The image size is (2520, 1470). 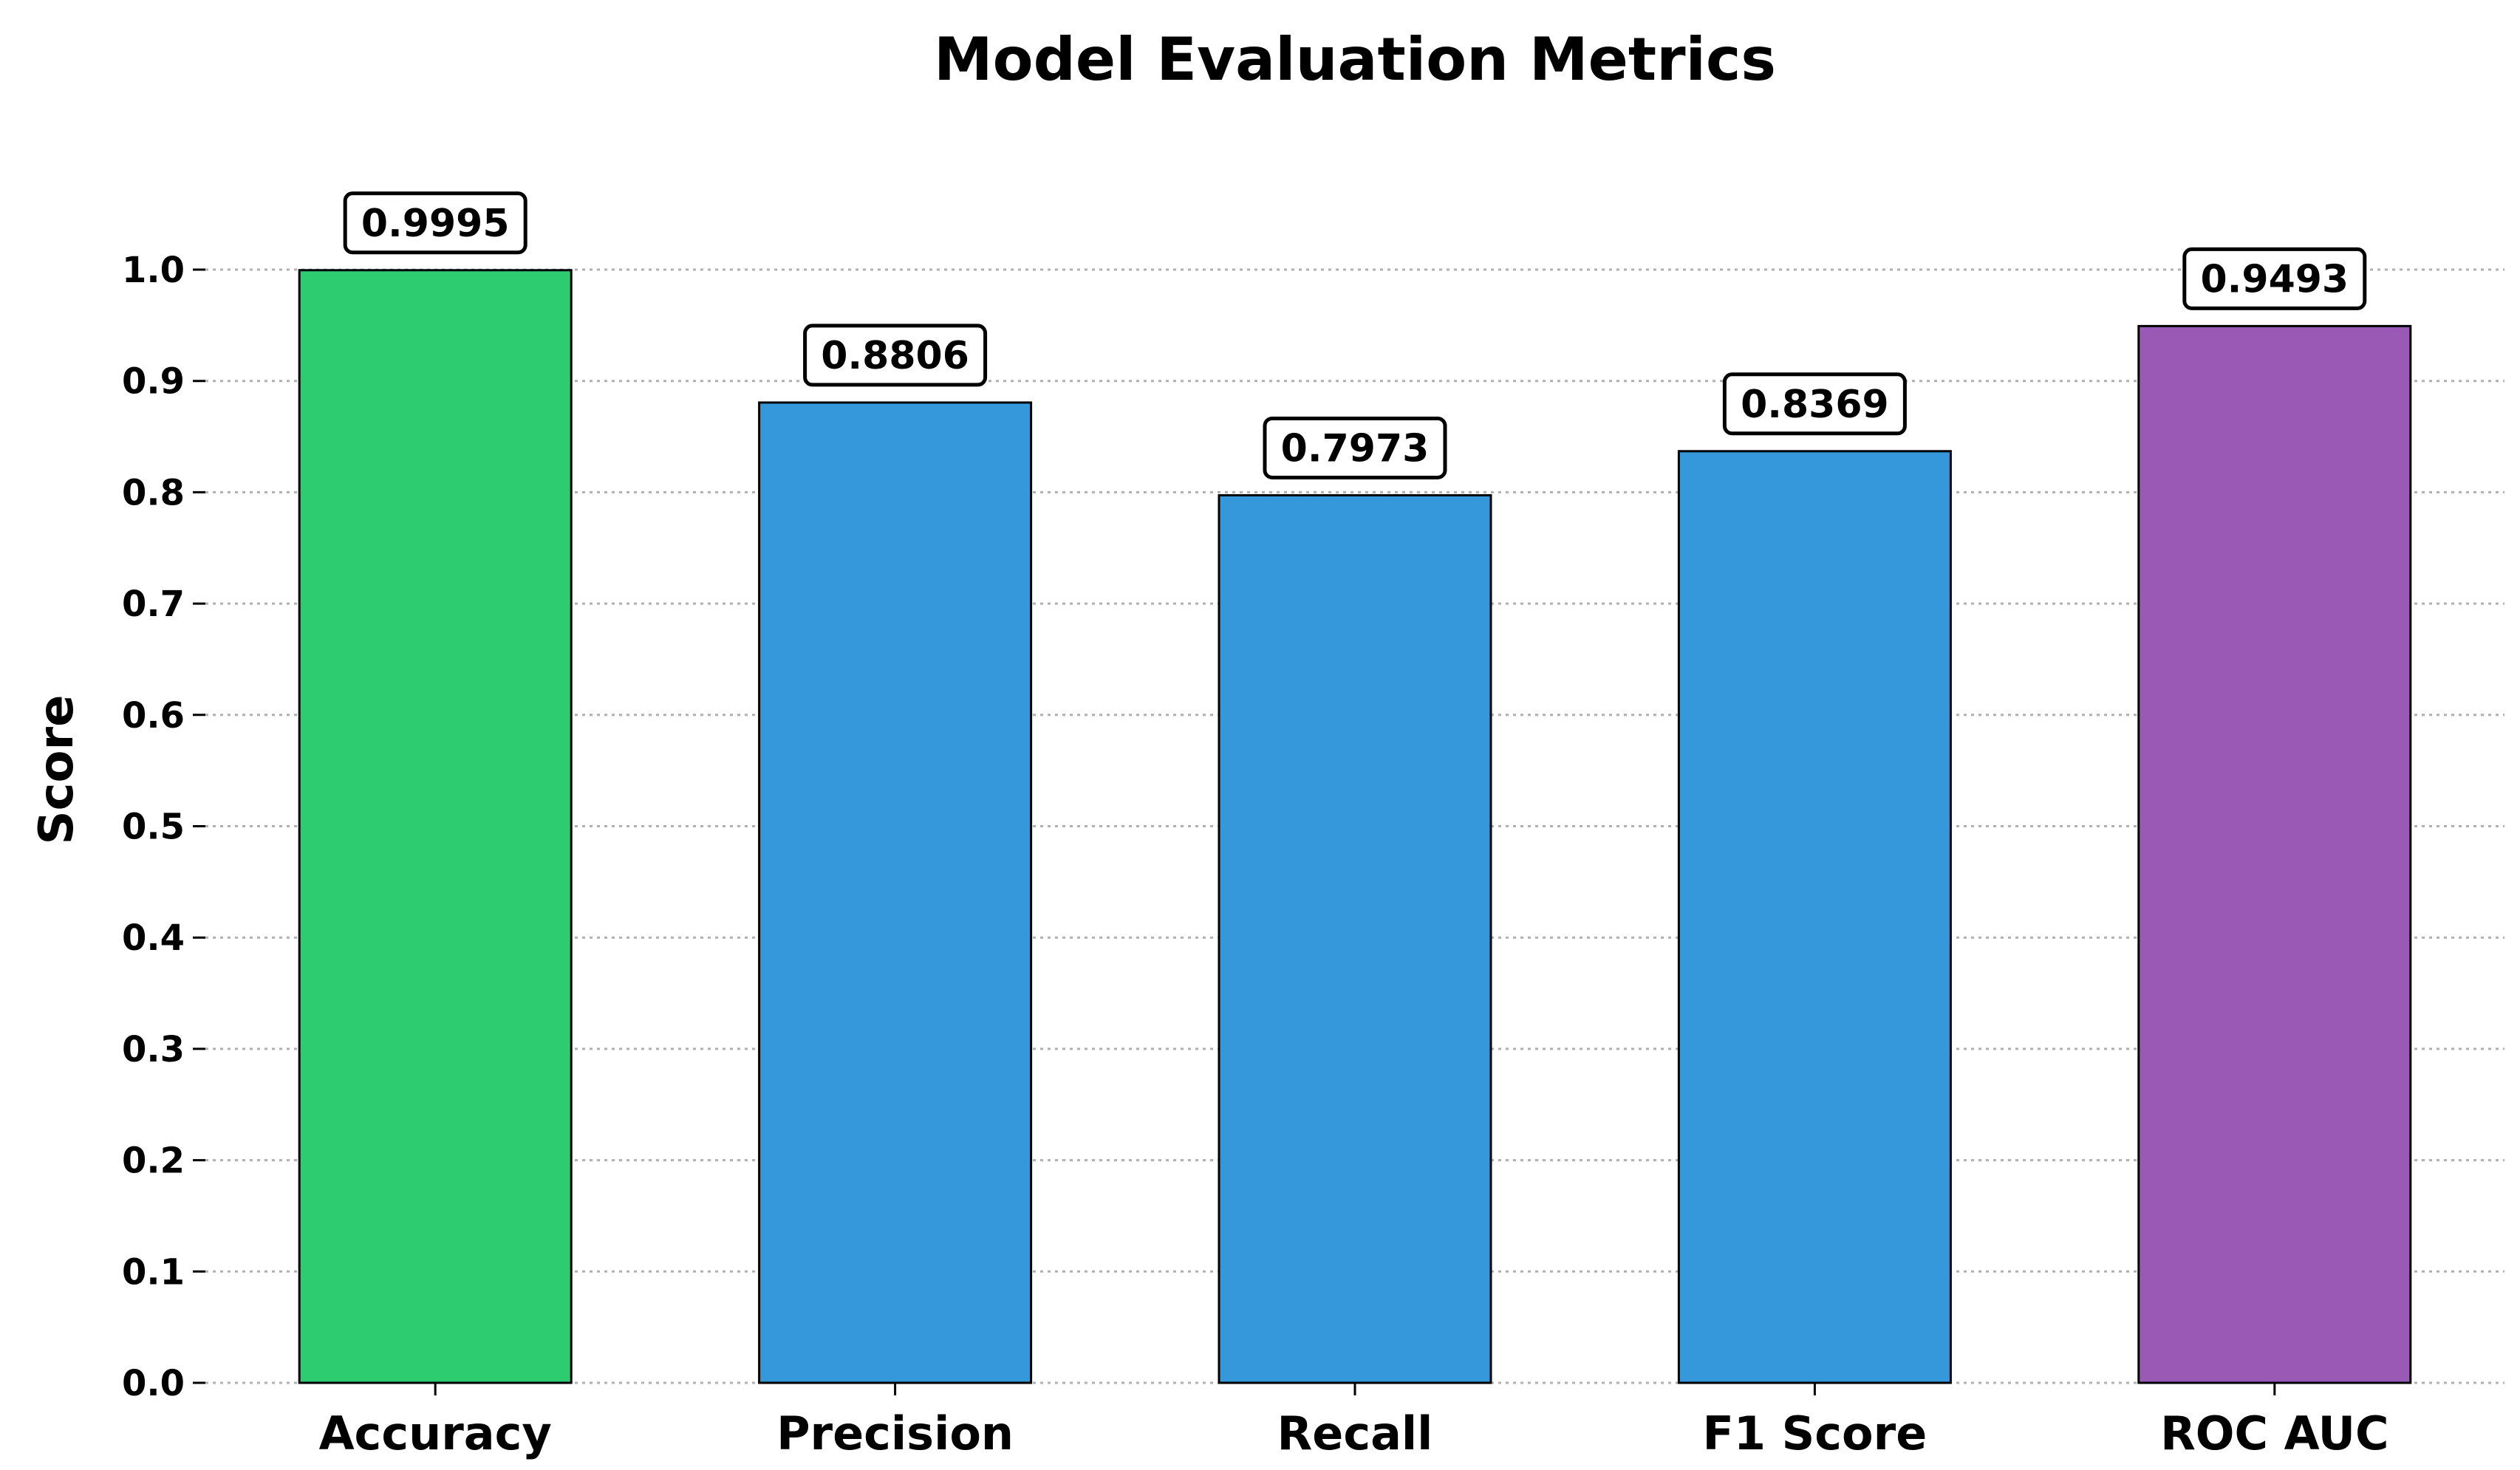 What do you see at coordinates (436, 826) in the screenshot?
I see `bar-accuracy` at bounding box center [436, 826].